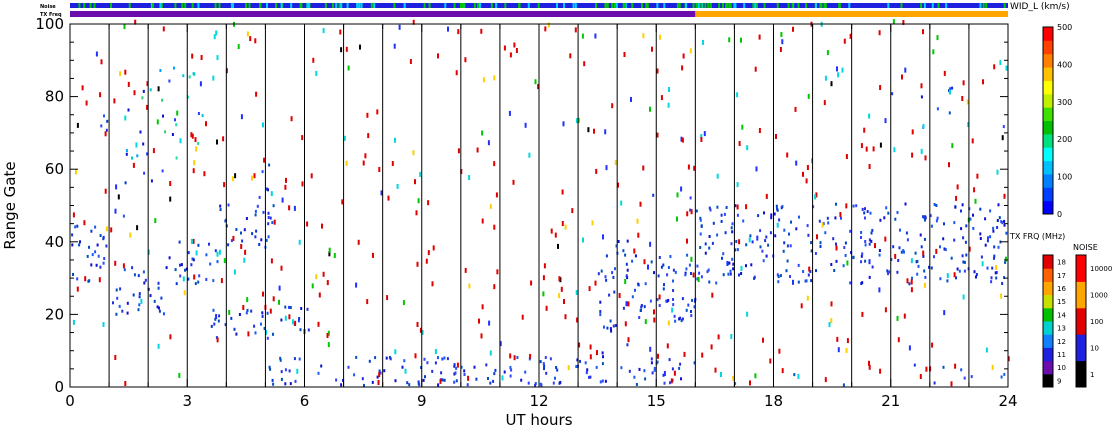 This screenshot has height=435, width=1118. Describe the element at coordinates (1064, 177) in the screenshot. I see `width-colorbar-tick: 100` at that location.